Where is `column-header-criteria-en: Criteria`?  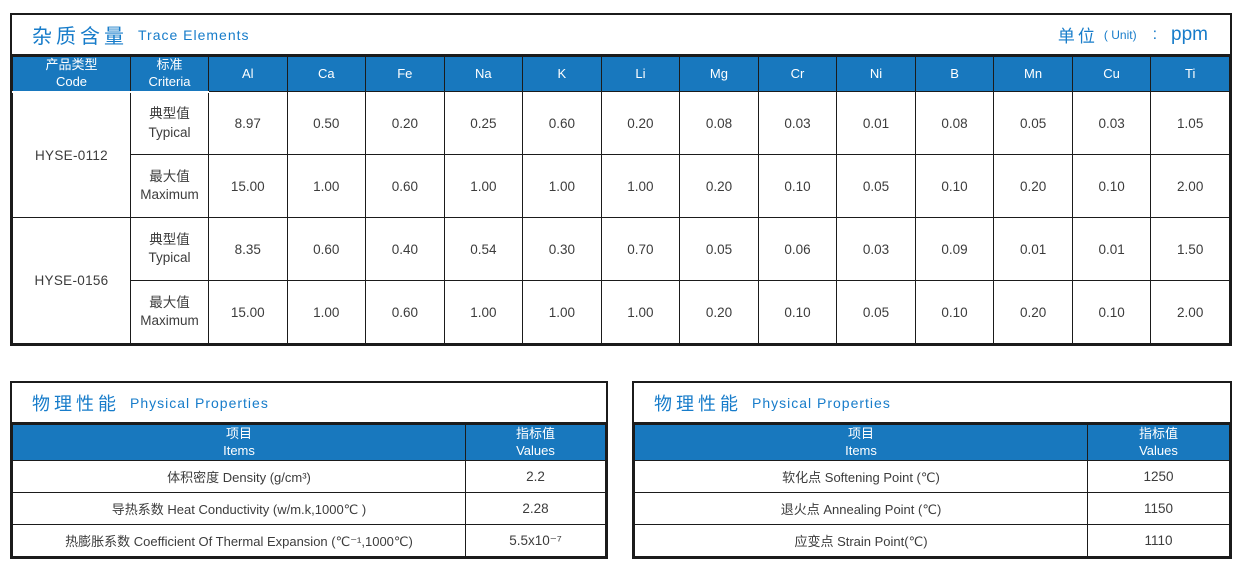
column-header-criteria-en: Criteria is located at coordinates (169, 81).